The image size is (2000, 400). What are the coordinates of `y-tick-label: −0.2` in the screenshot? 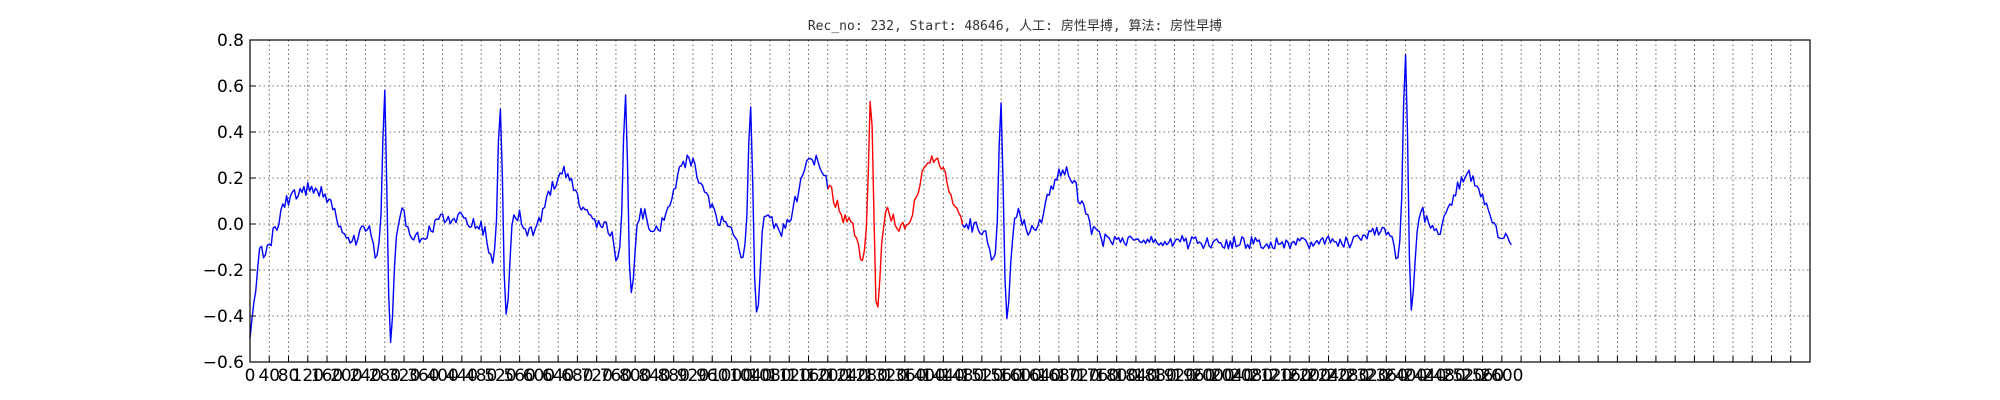 It's located at (223, 271).